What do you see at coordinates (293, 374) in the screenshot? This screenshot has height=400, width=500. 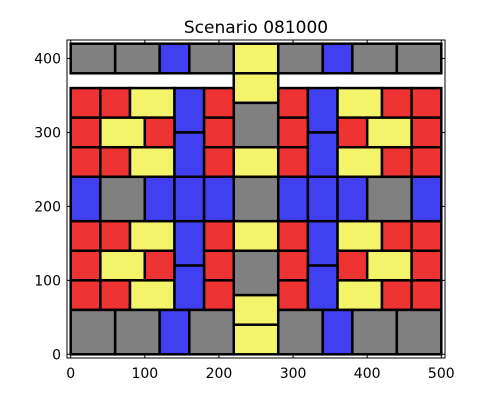 I see `x-tick-label: 300` at bounding box center [293, 374].